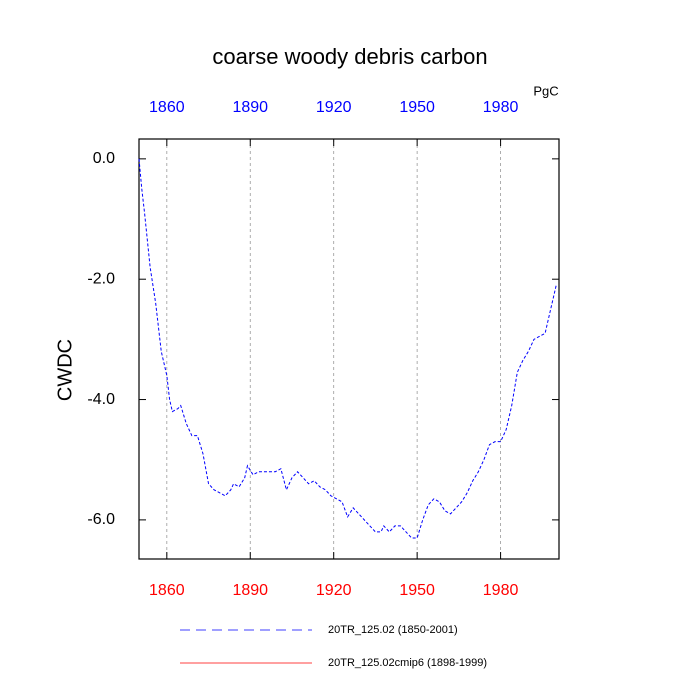 The width and height of the screenshot is (700, 700). What do you see at coordinates (334, 107) in the screenshot?
I see `x-tick-label-top: 1920` at bounding box center [334, 107].